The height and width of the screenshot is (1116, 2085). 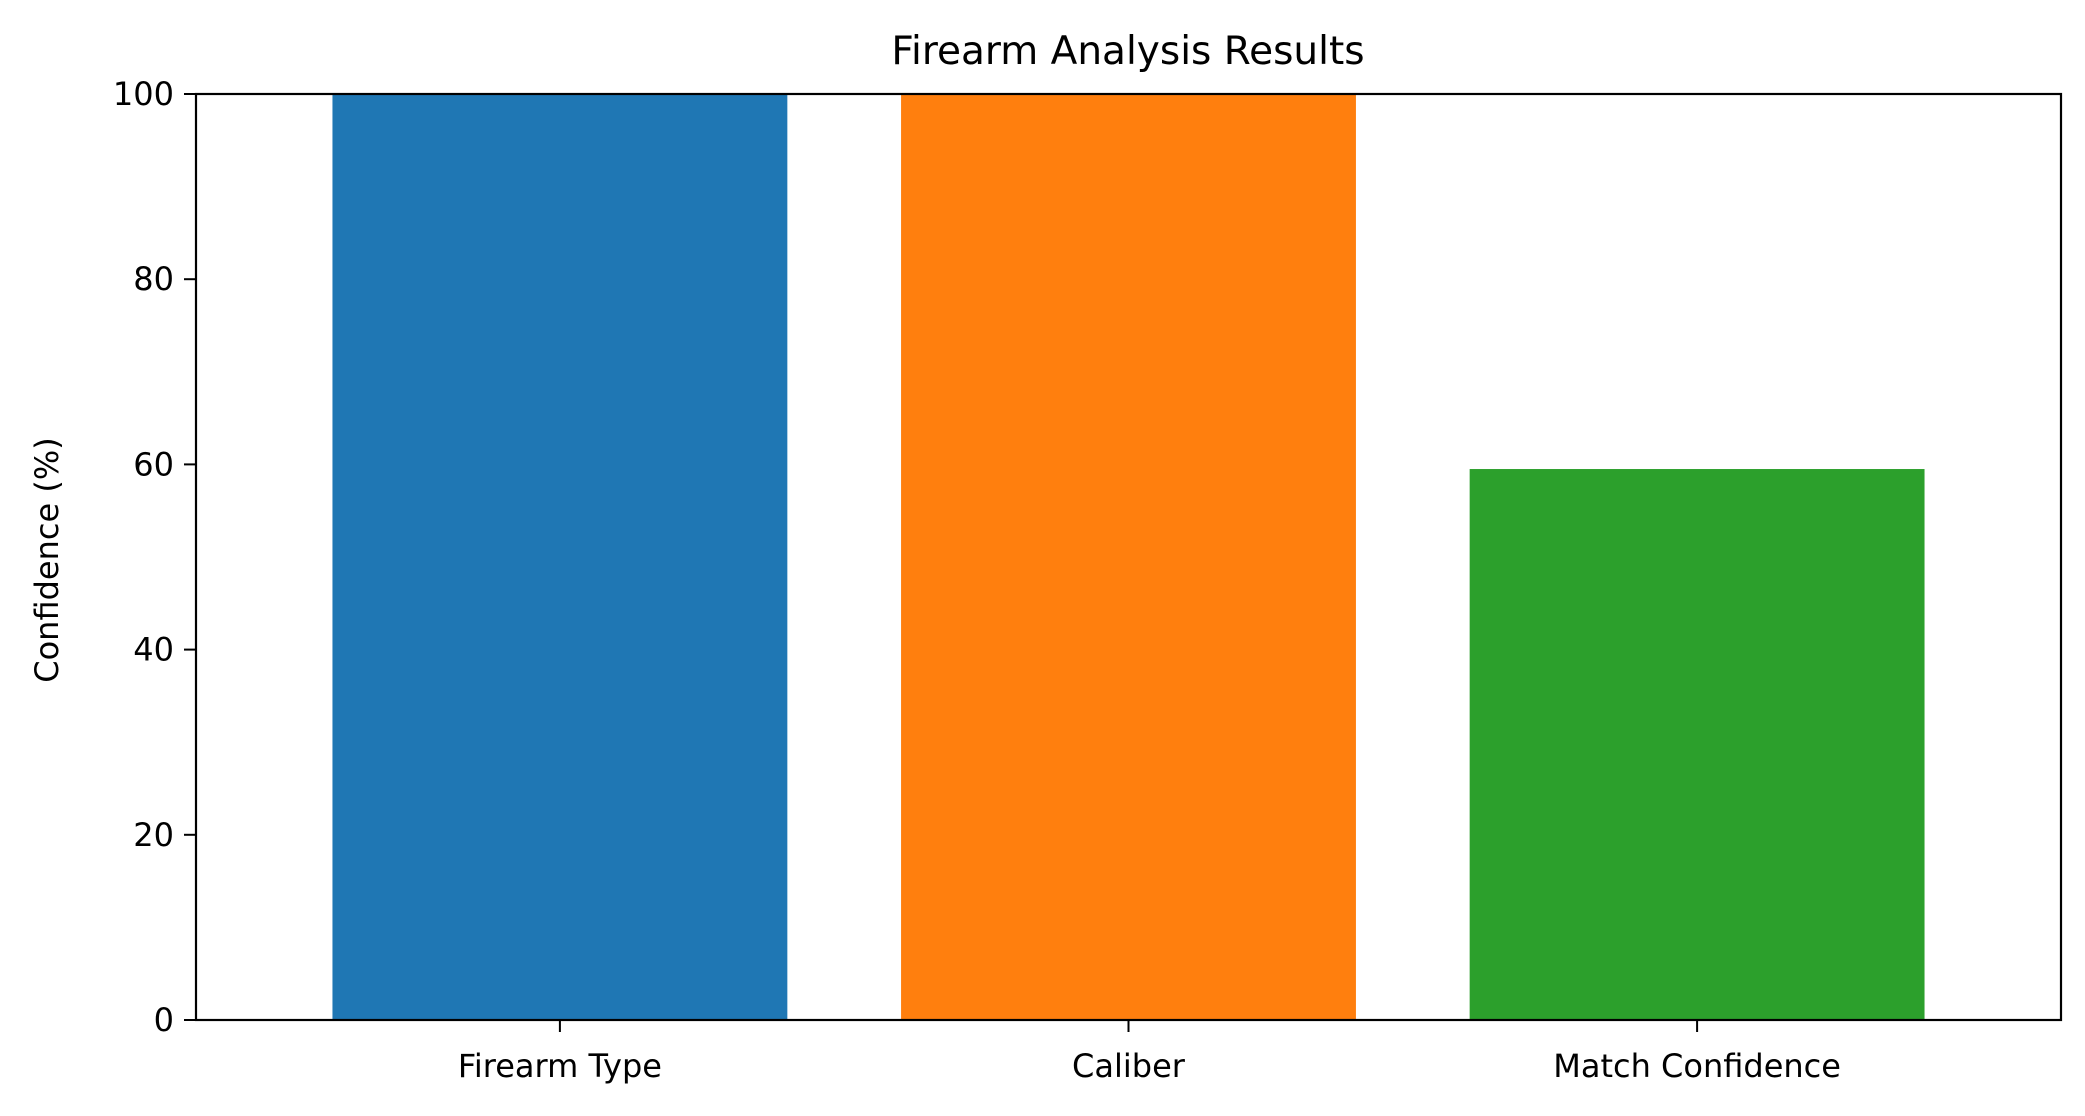 I want to click on y-tick-label: 40, so click(x=153, y=650).